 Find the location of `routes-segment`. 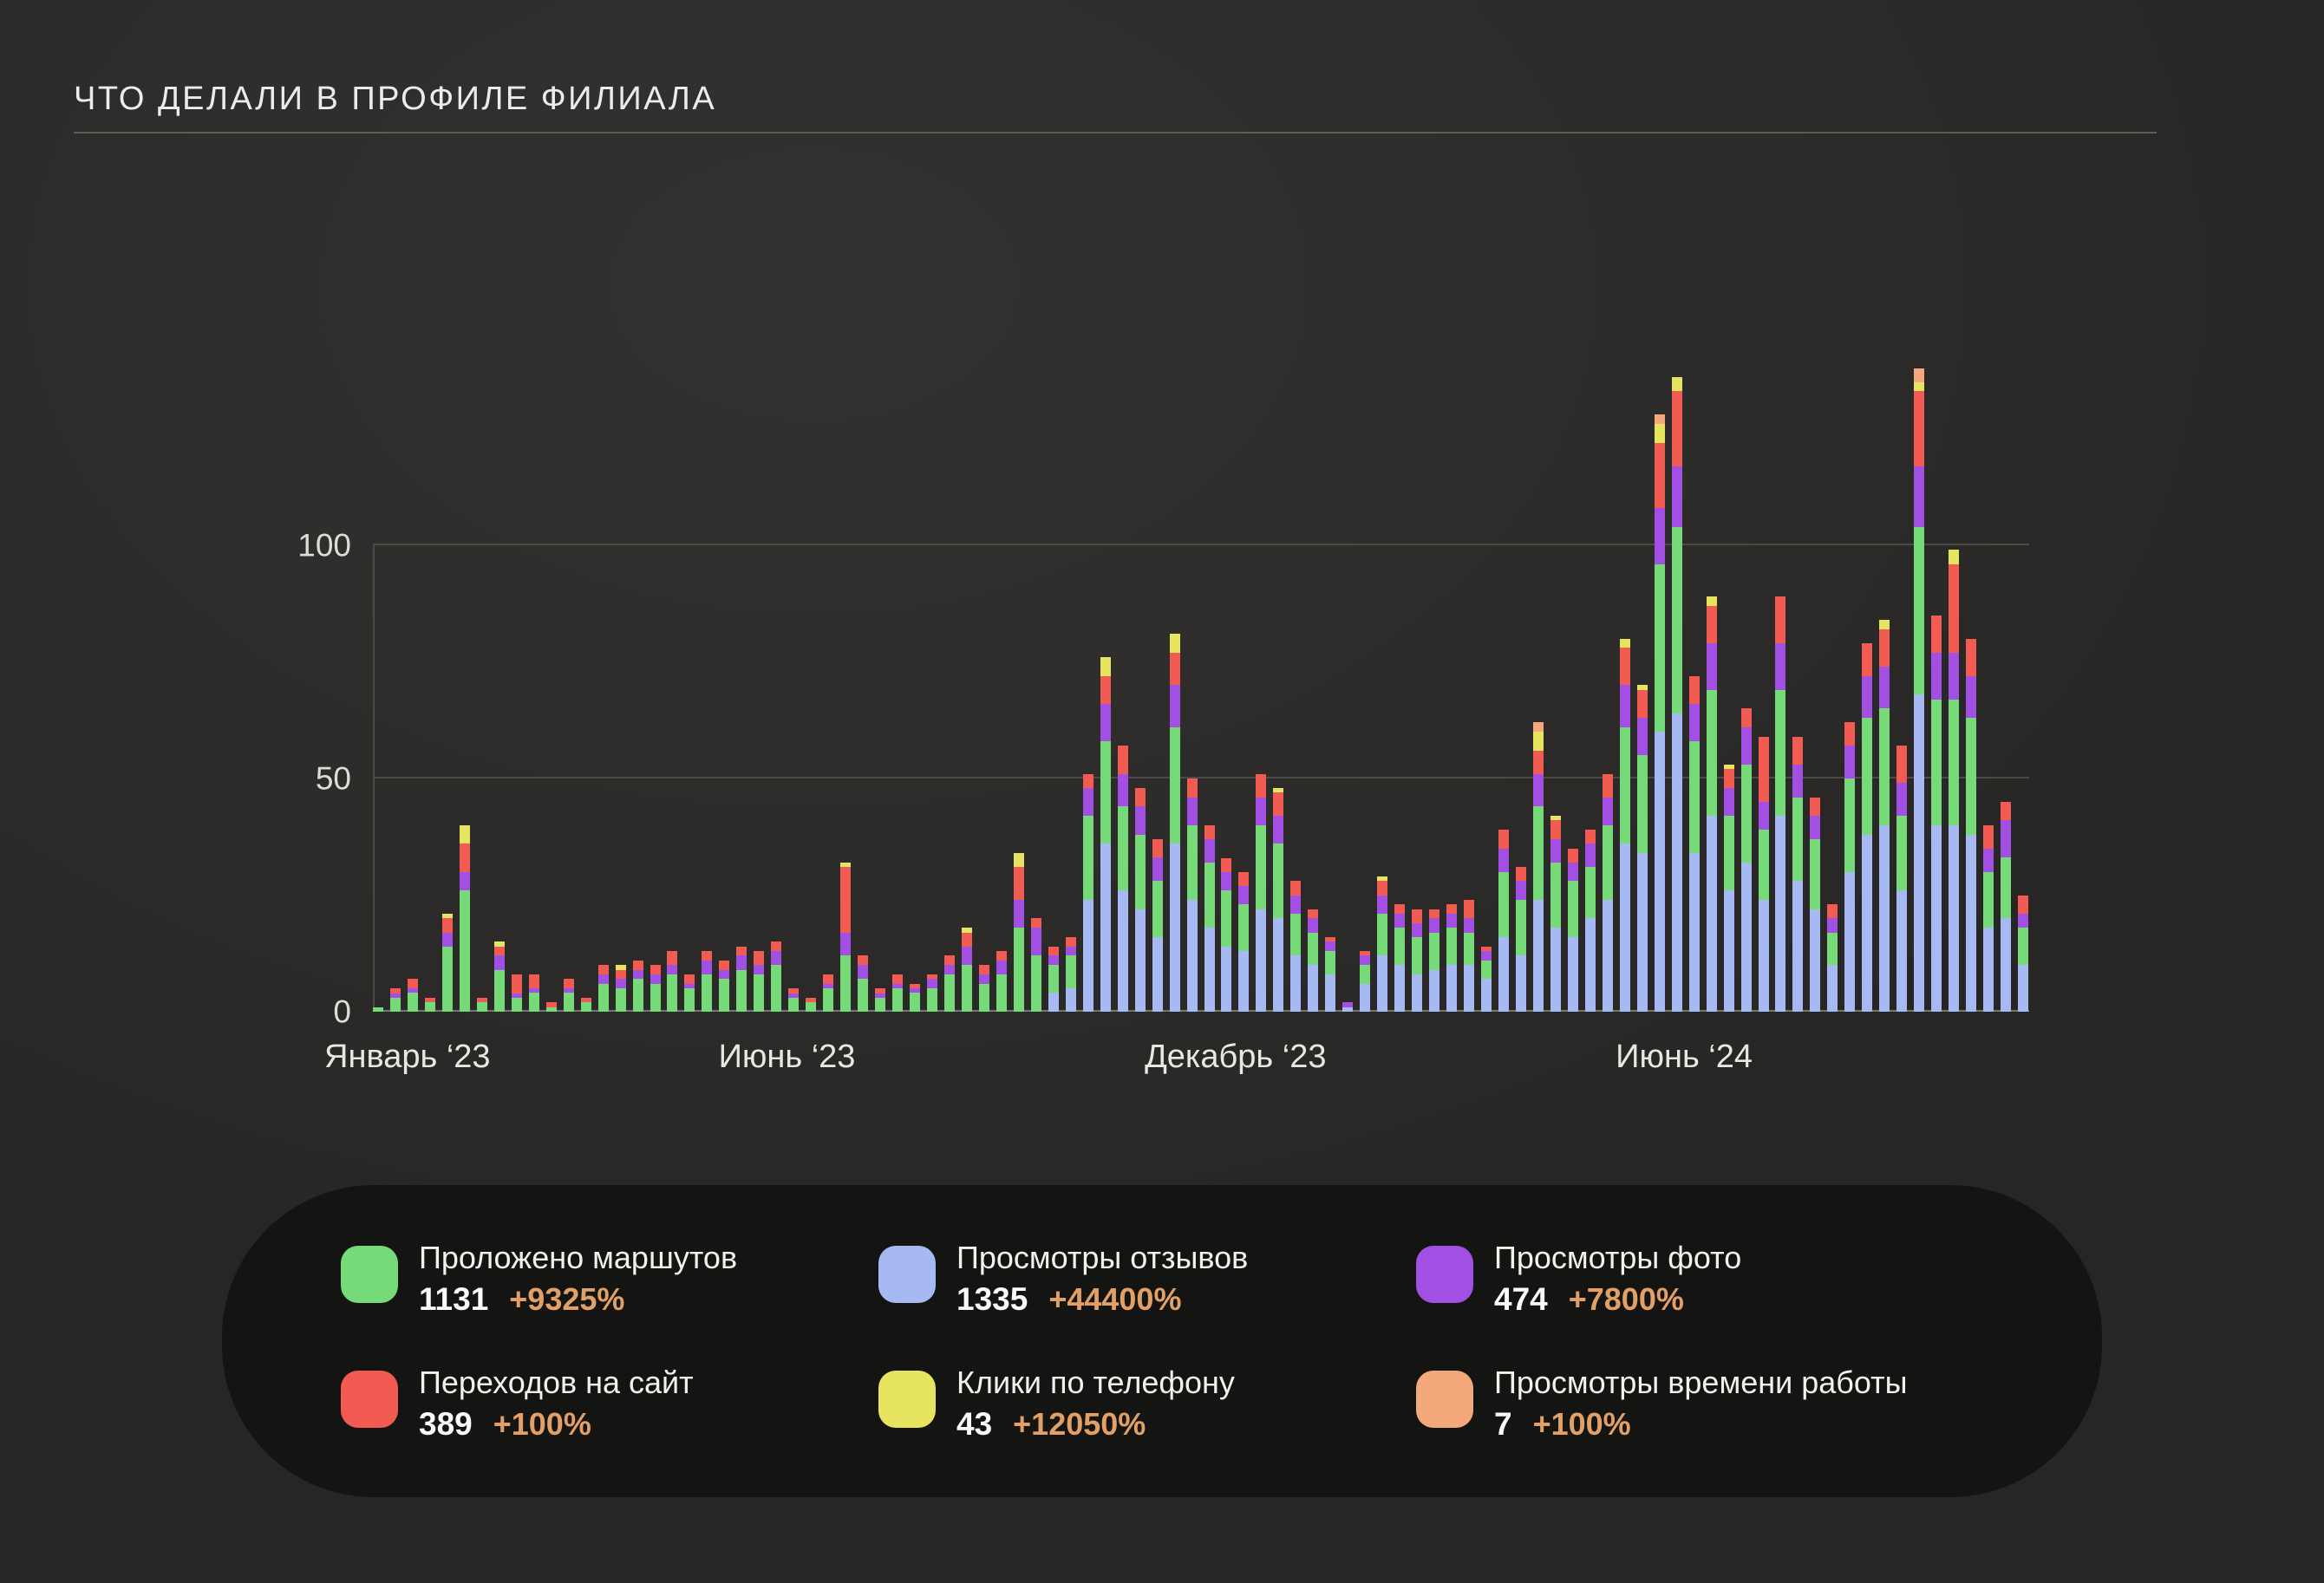

routes-segment is located at coordinates (516, 1005).